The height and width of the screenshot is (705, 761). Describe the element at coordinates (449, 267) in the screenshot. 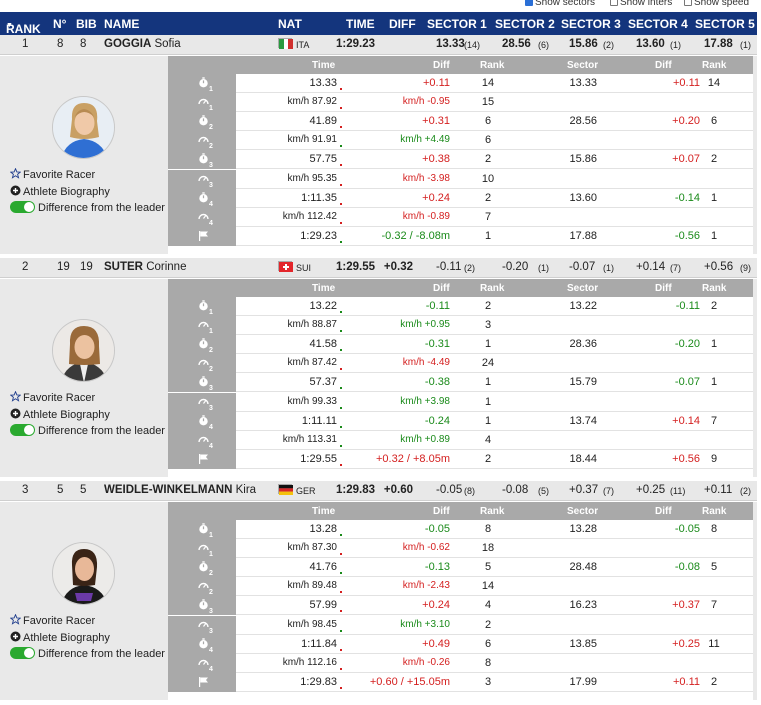

I see `sector-1-value: -0.11` at that location.